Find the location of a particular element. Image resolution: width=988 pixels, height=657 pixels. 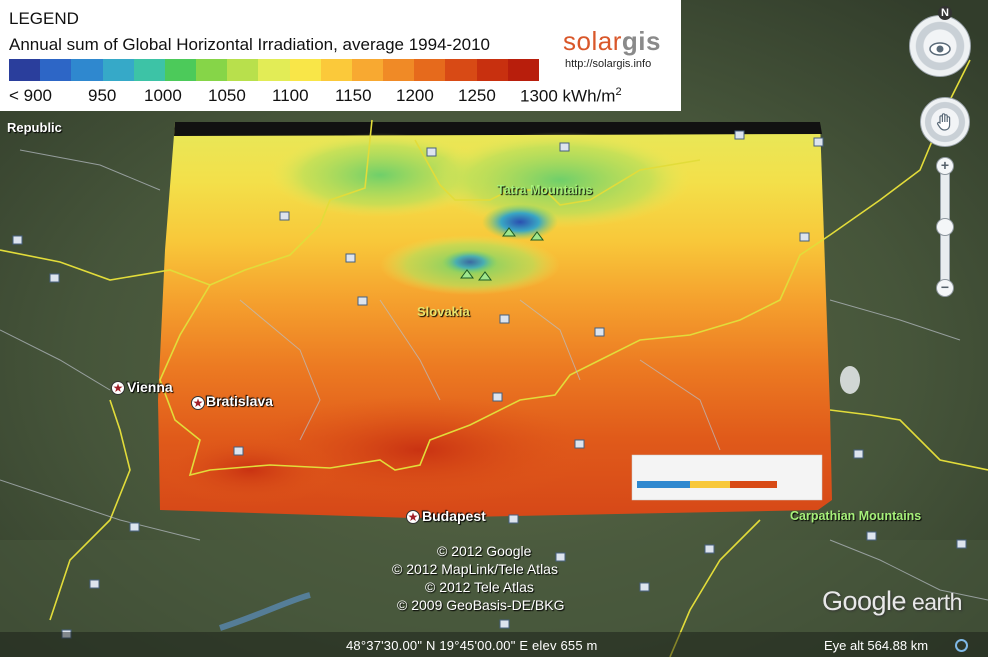

pointer-coordinates: 48°37'30.00" N 19°45'00.00" E elev 655 m is located at coordinates (472, 645).